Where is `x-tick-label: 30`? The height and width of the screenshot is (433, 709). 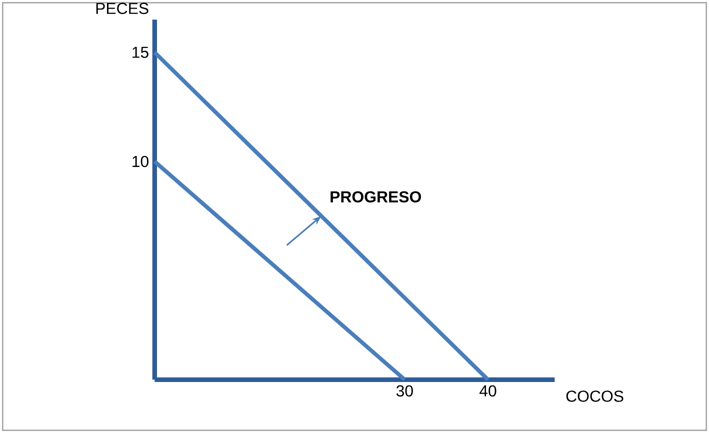 x-tick-label: 30 is located at coordinates (404, 391).